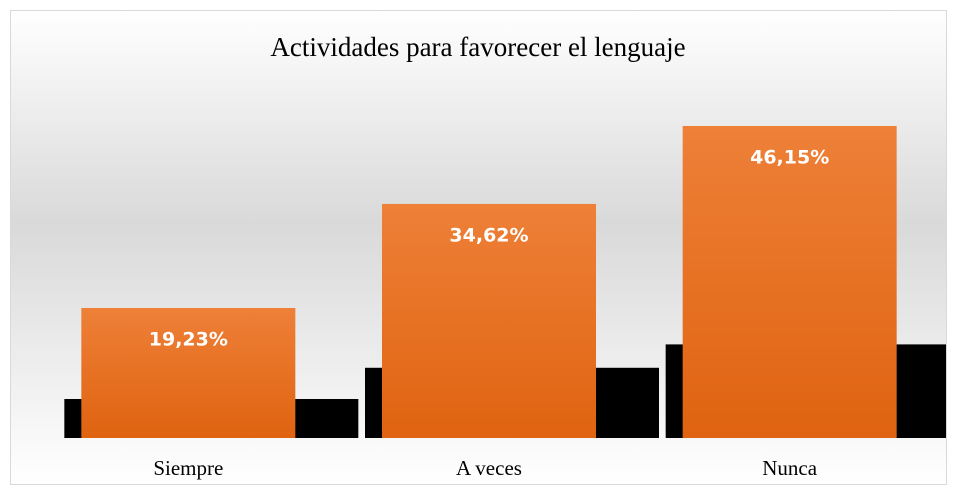 This screenshot has width=957, height=495. What do you see at coordinates (188, 339) in the screenshot?
I see `data-label: 19,23%` at bounding box center [188, 339].